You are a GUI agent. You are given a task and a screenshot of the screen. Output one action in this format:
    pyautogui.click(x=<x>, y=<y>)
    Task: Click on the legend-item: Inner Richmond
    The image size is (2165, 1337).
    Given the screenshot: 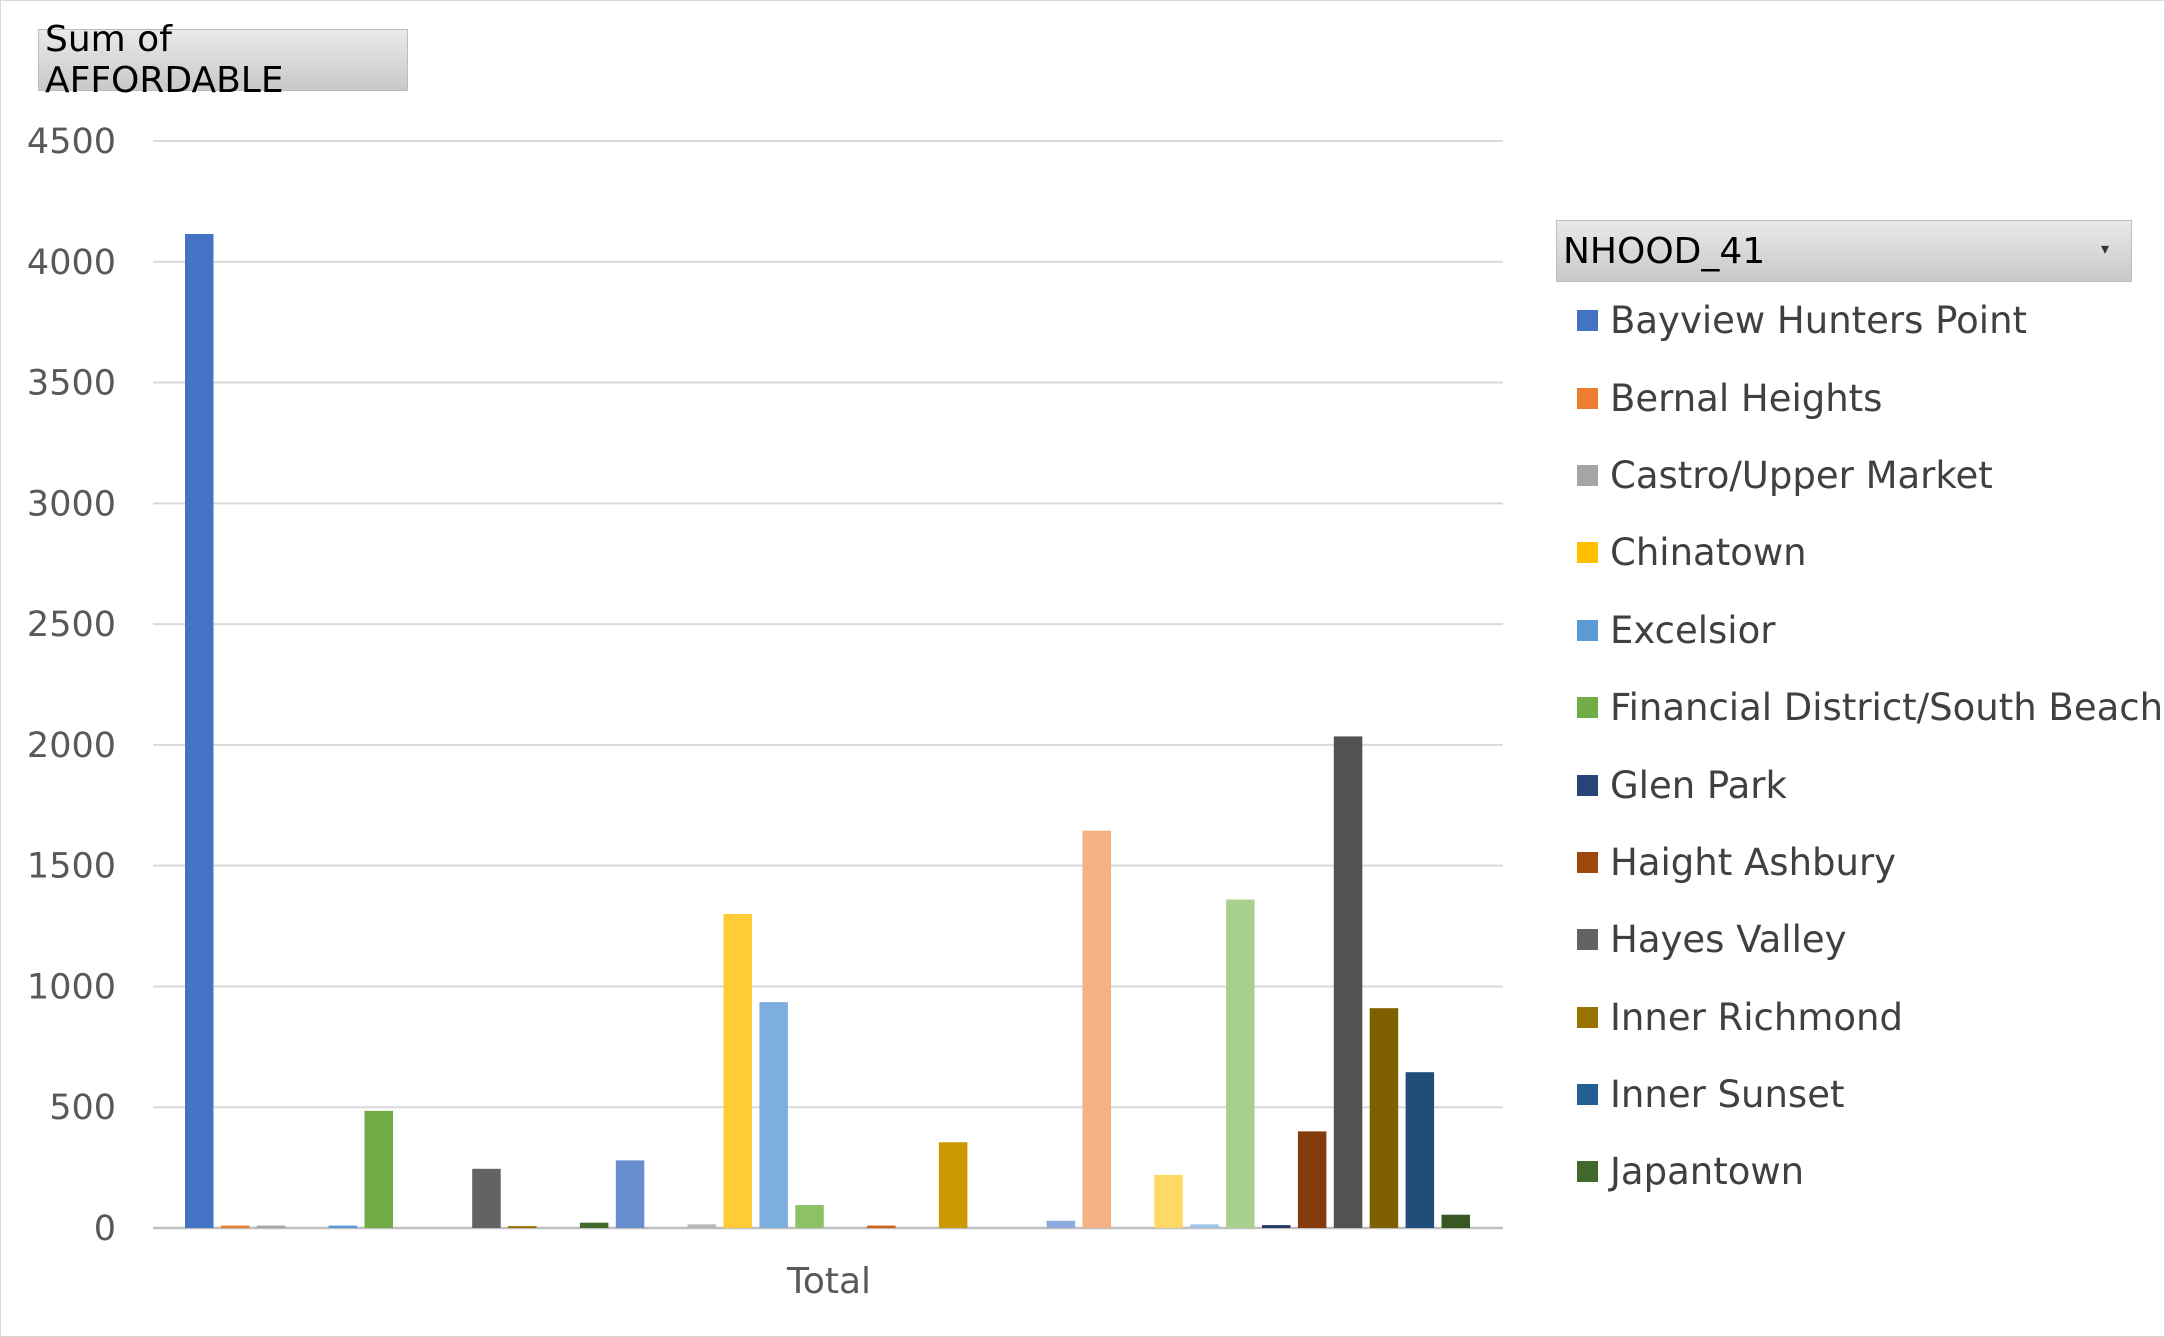 What is the action you would take?
    pyautogui.click(x=1844, y=1017)
    